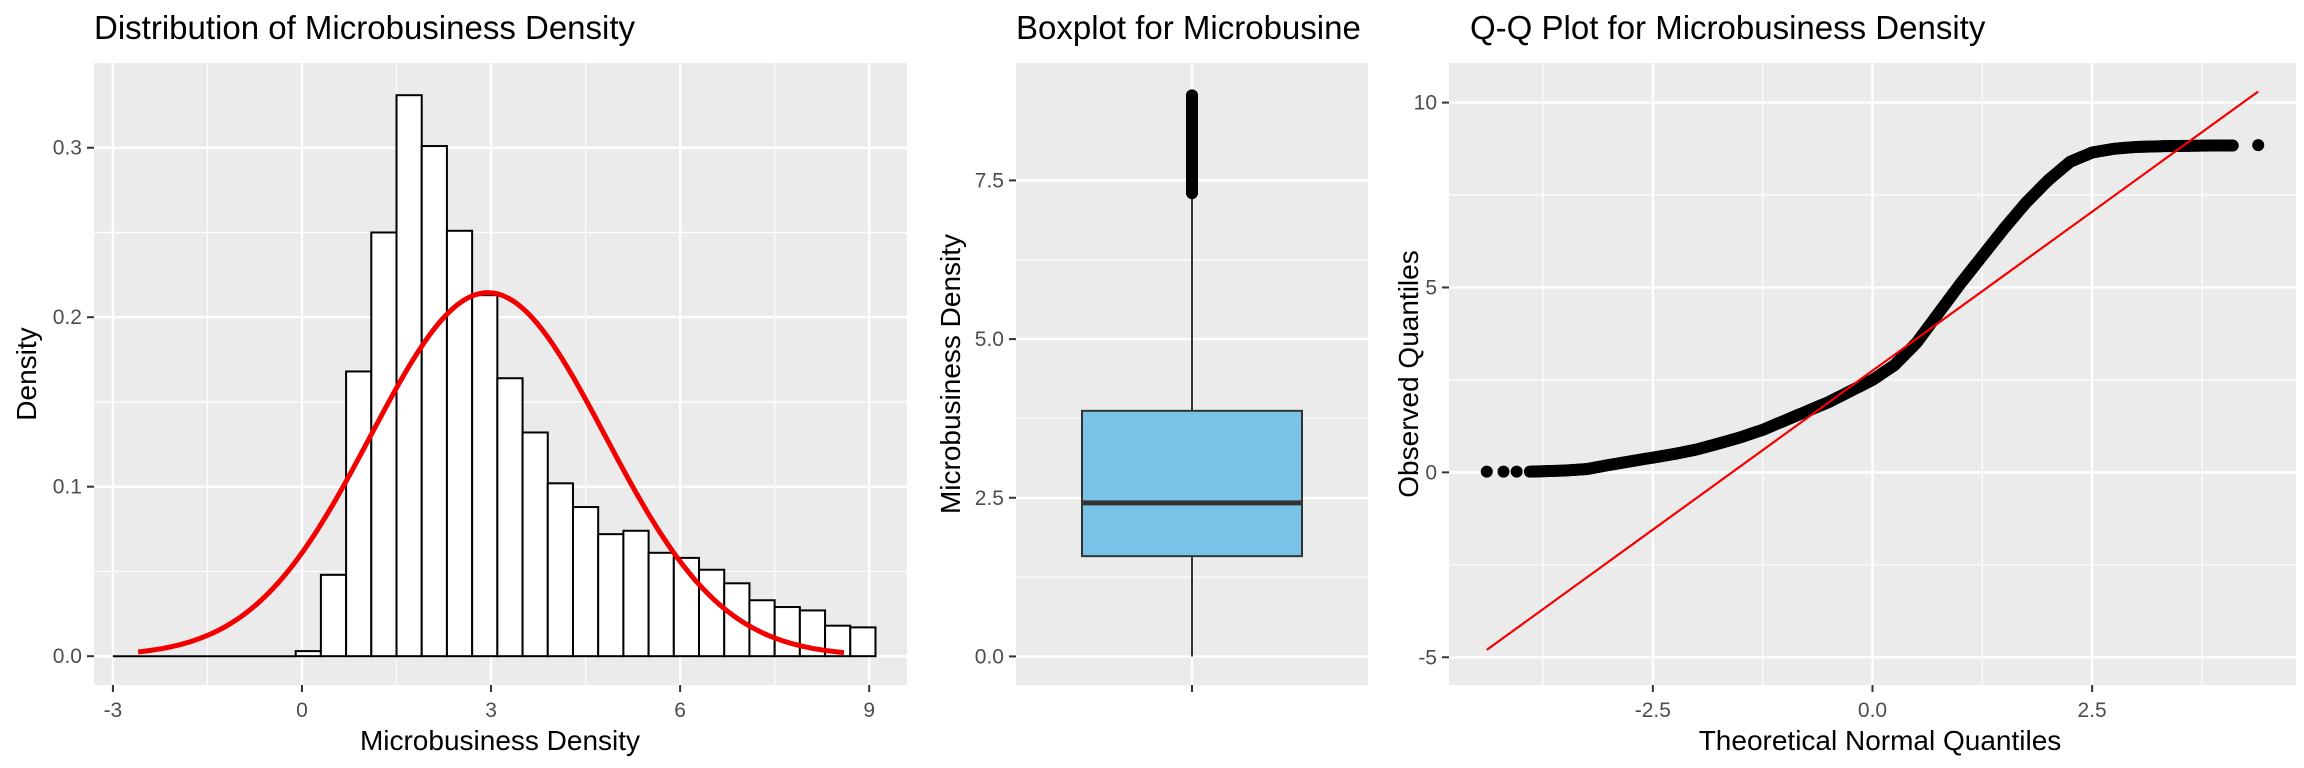  What do you see at coordinates (680, 710) in the screenshot?
I see `x-tick-label: 6` at bounding box center [680, 710].